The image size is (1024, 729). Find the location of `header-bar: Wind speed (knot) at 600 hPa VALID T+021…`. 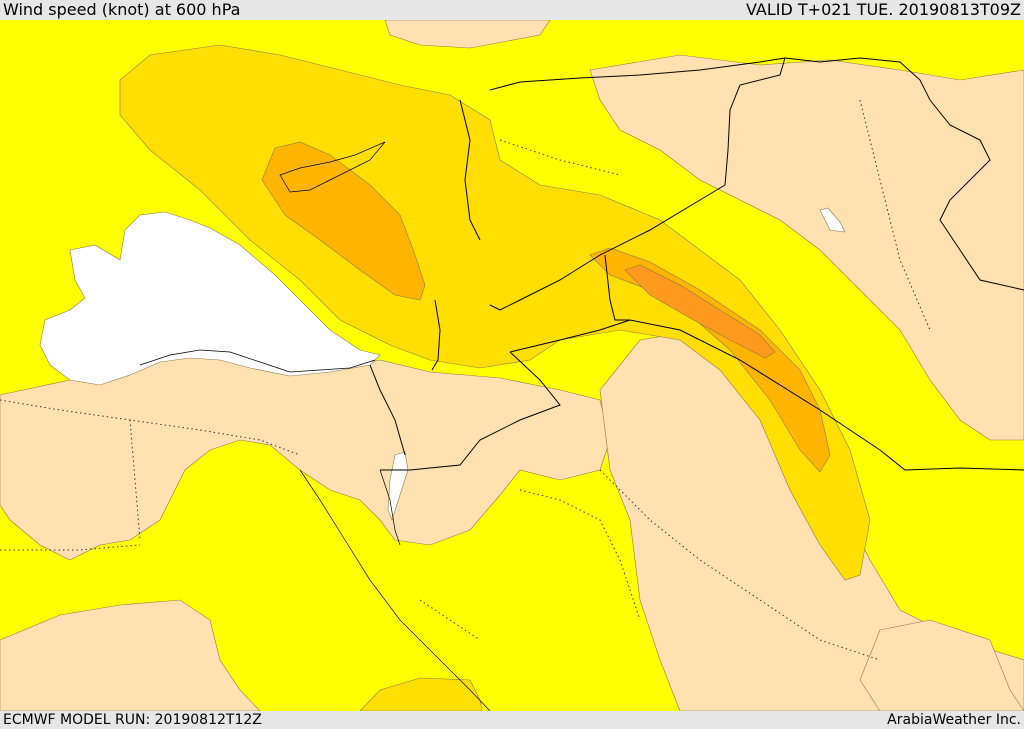

header-bar: Wind speed (knot) at 600 hPa VALID T+021… is located at coordinates (512, 10).